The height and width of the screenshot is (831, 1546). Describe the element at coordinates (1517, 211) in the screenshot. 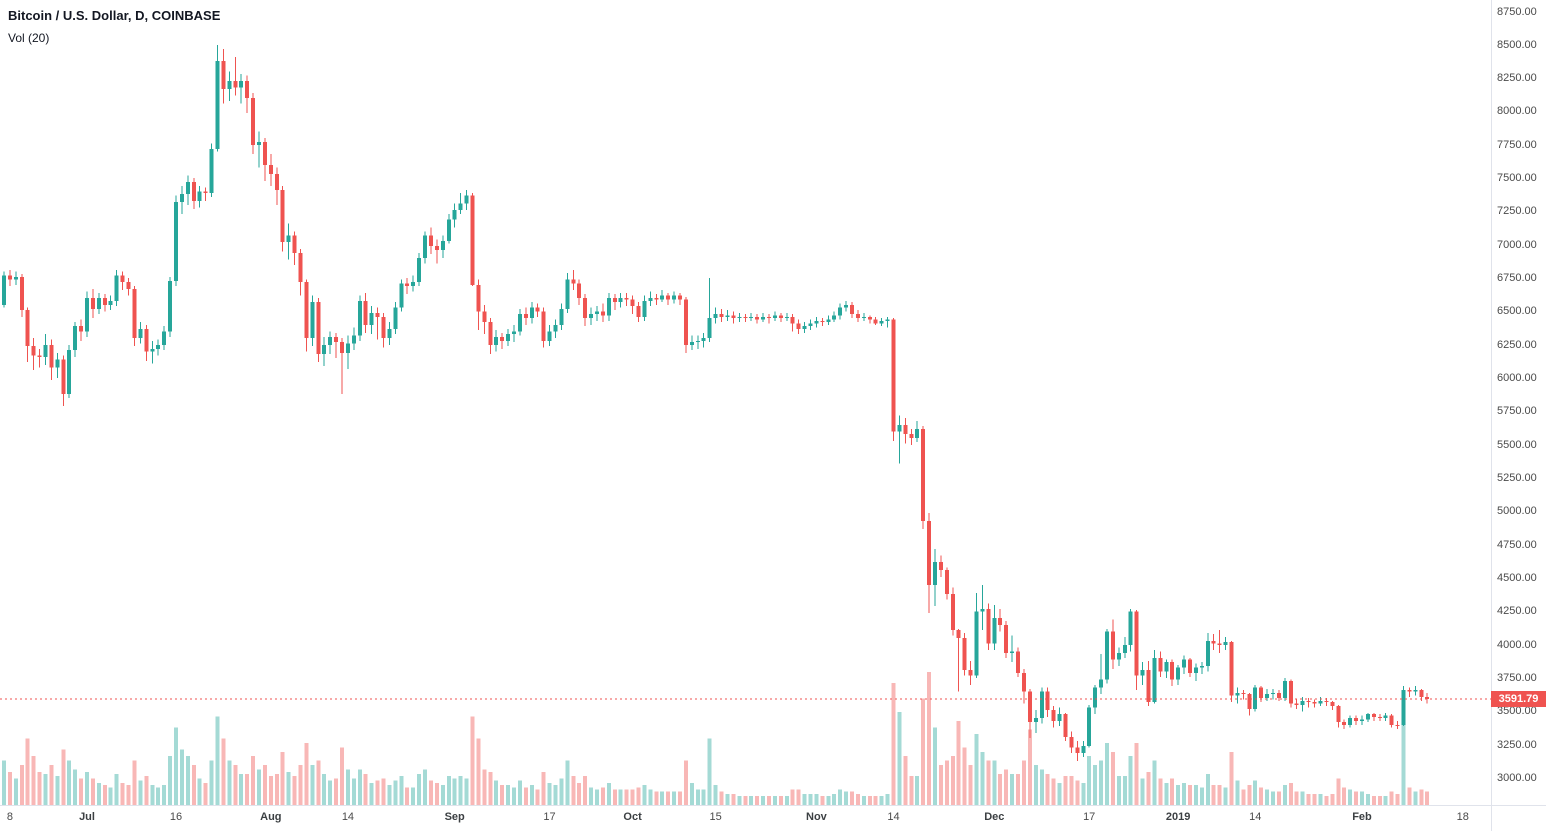

I see `price-axis-label: 7250.00` at that location.